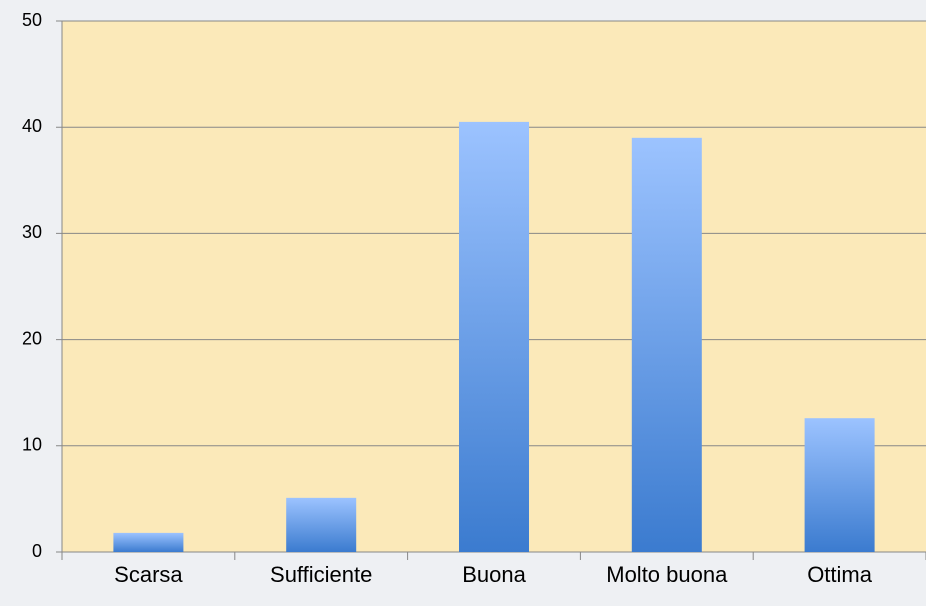 The image size is (926, 606). I want to click on x-tick-label: Molto buona, so click(667, 574).